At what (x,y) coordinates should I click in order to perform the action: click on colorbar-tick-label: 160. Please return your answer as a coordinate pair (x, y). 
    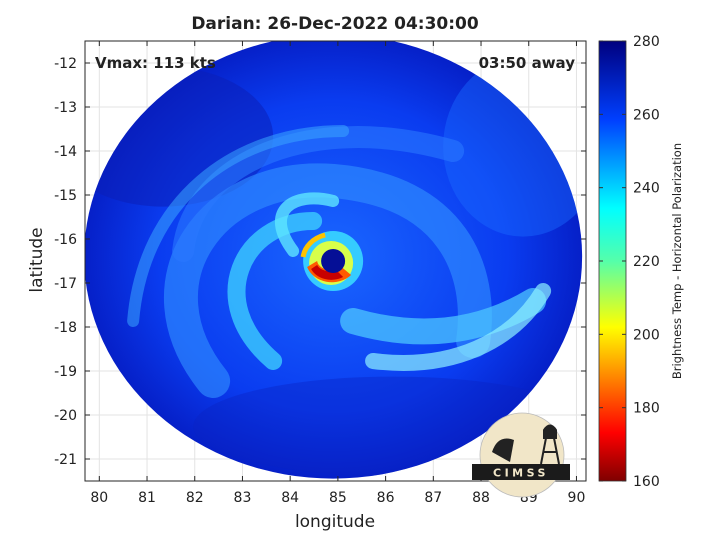
    Looking at the image, I should click on (646, 482).